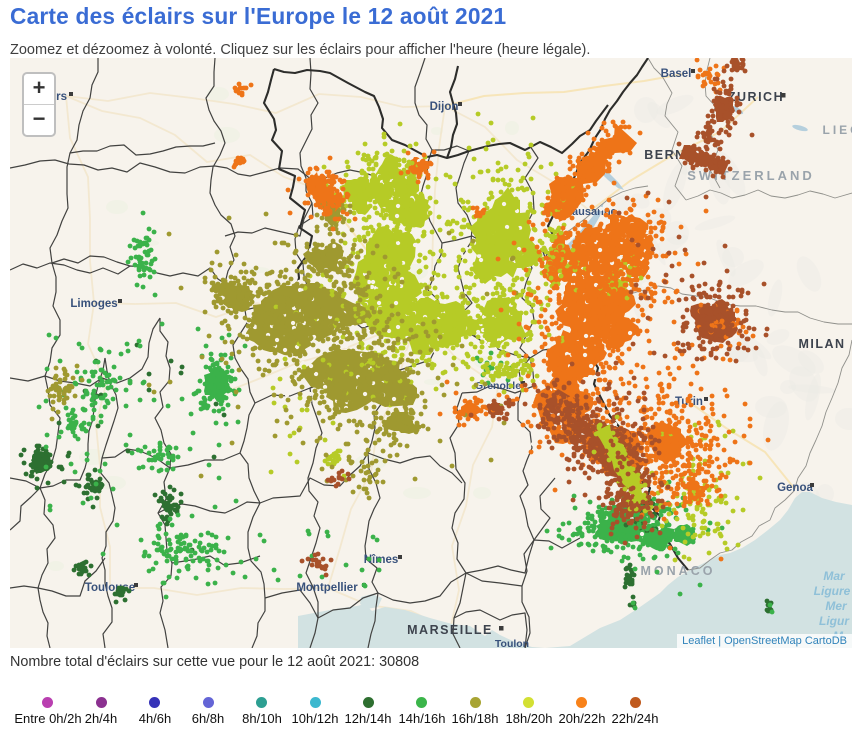  Describe the element at coordinates (836, 606) in the screenshot. I see `svg-text: Mer` at that location.